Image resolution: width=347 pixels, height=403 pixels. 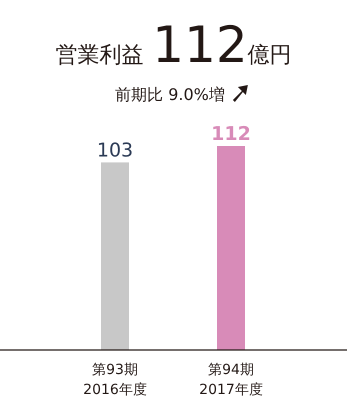 What do you see at coordinates (170, 94) in the screenshot?
I see `subtitle: 前期比 9.0%増` at bounding box center [170, 94].